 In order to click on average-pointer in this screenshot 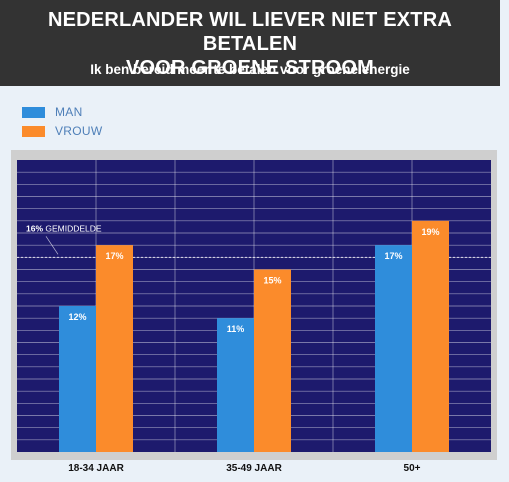, I will do `click(52, 245)`.